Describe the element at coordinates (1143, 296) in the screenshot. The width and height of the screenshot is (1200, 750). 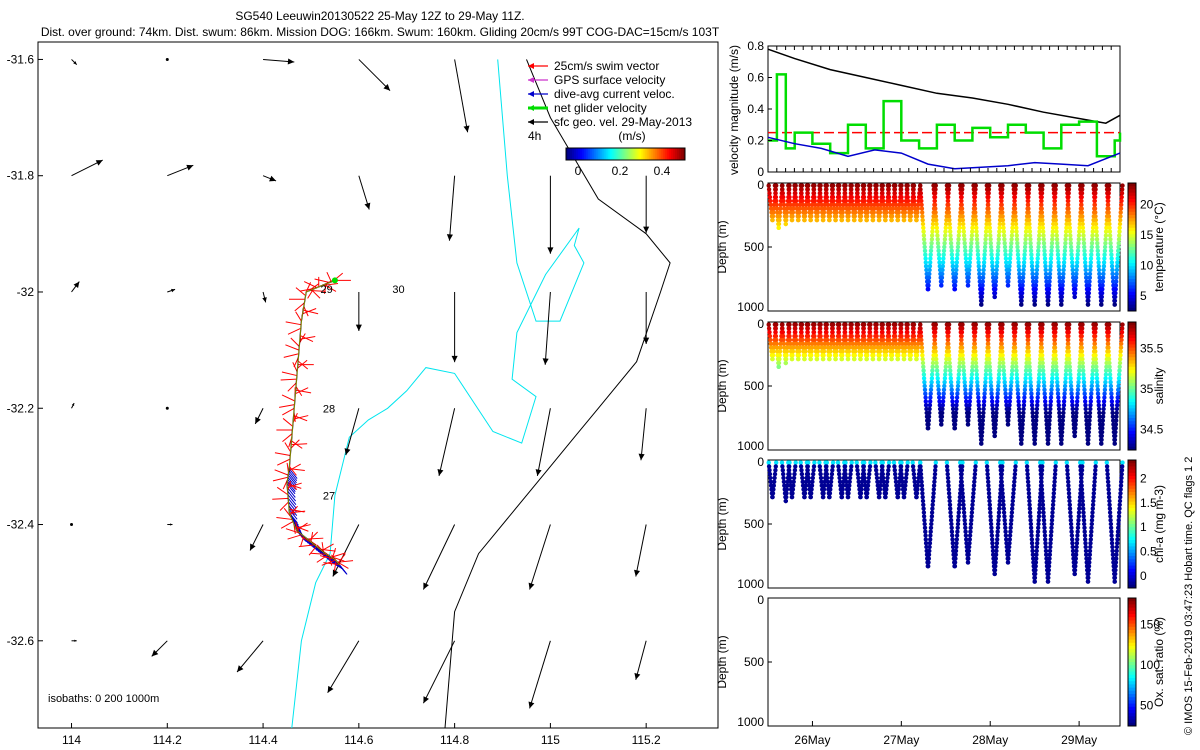
I see `panel-colorbar-tick: 5` at that location.